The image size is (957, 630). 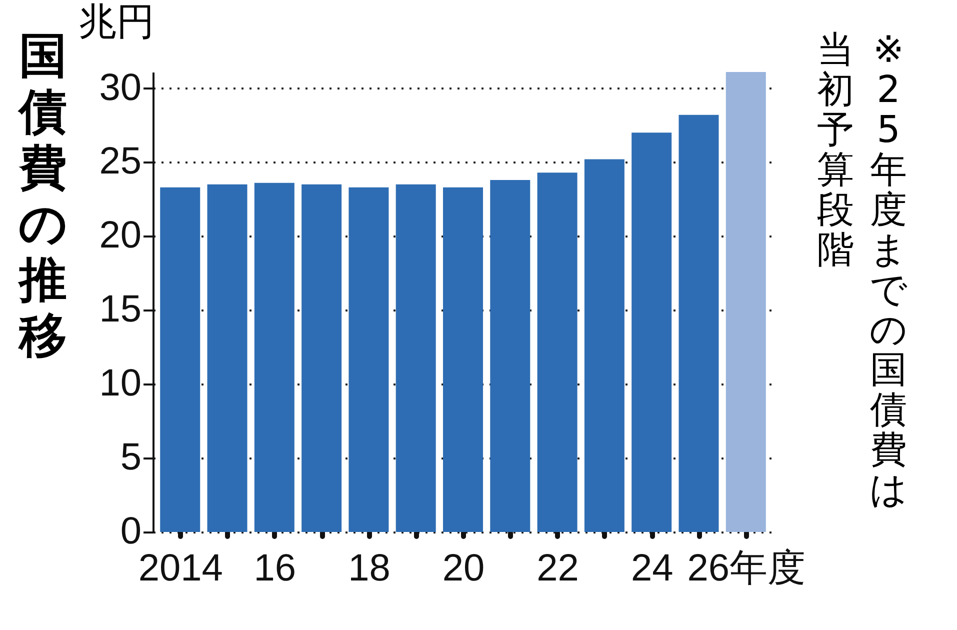 What do you see at coordinates (120, 161) in the screenshot?
I see `y-tick-label: 25` at bounding box center [120, 161].